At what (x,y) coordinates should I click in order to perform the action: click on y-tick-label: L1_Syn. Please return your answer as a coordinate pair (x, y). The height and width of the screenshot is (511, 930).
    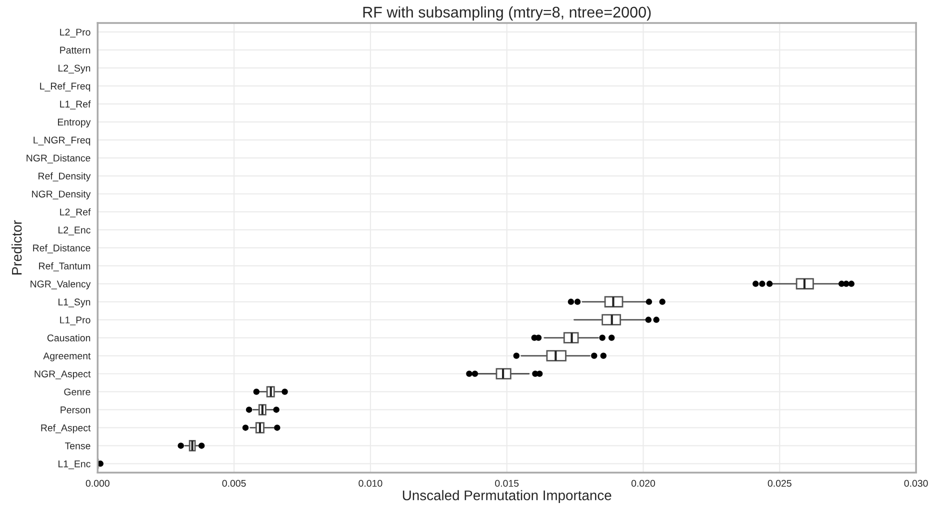
    Looking at the image, I should click on (74, 303).